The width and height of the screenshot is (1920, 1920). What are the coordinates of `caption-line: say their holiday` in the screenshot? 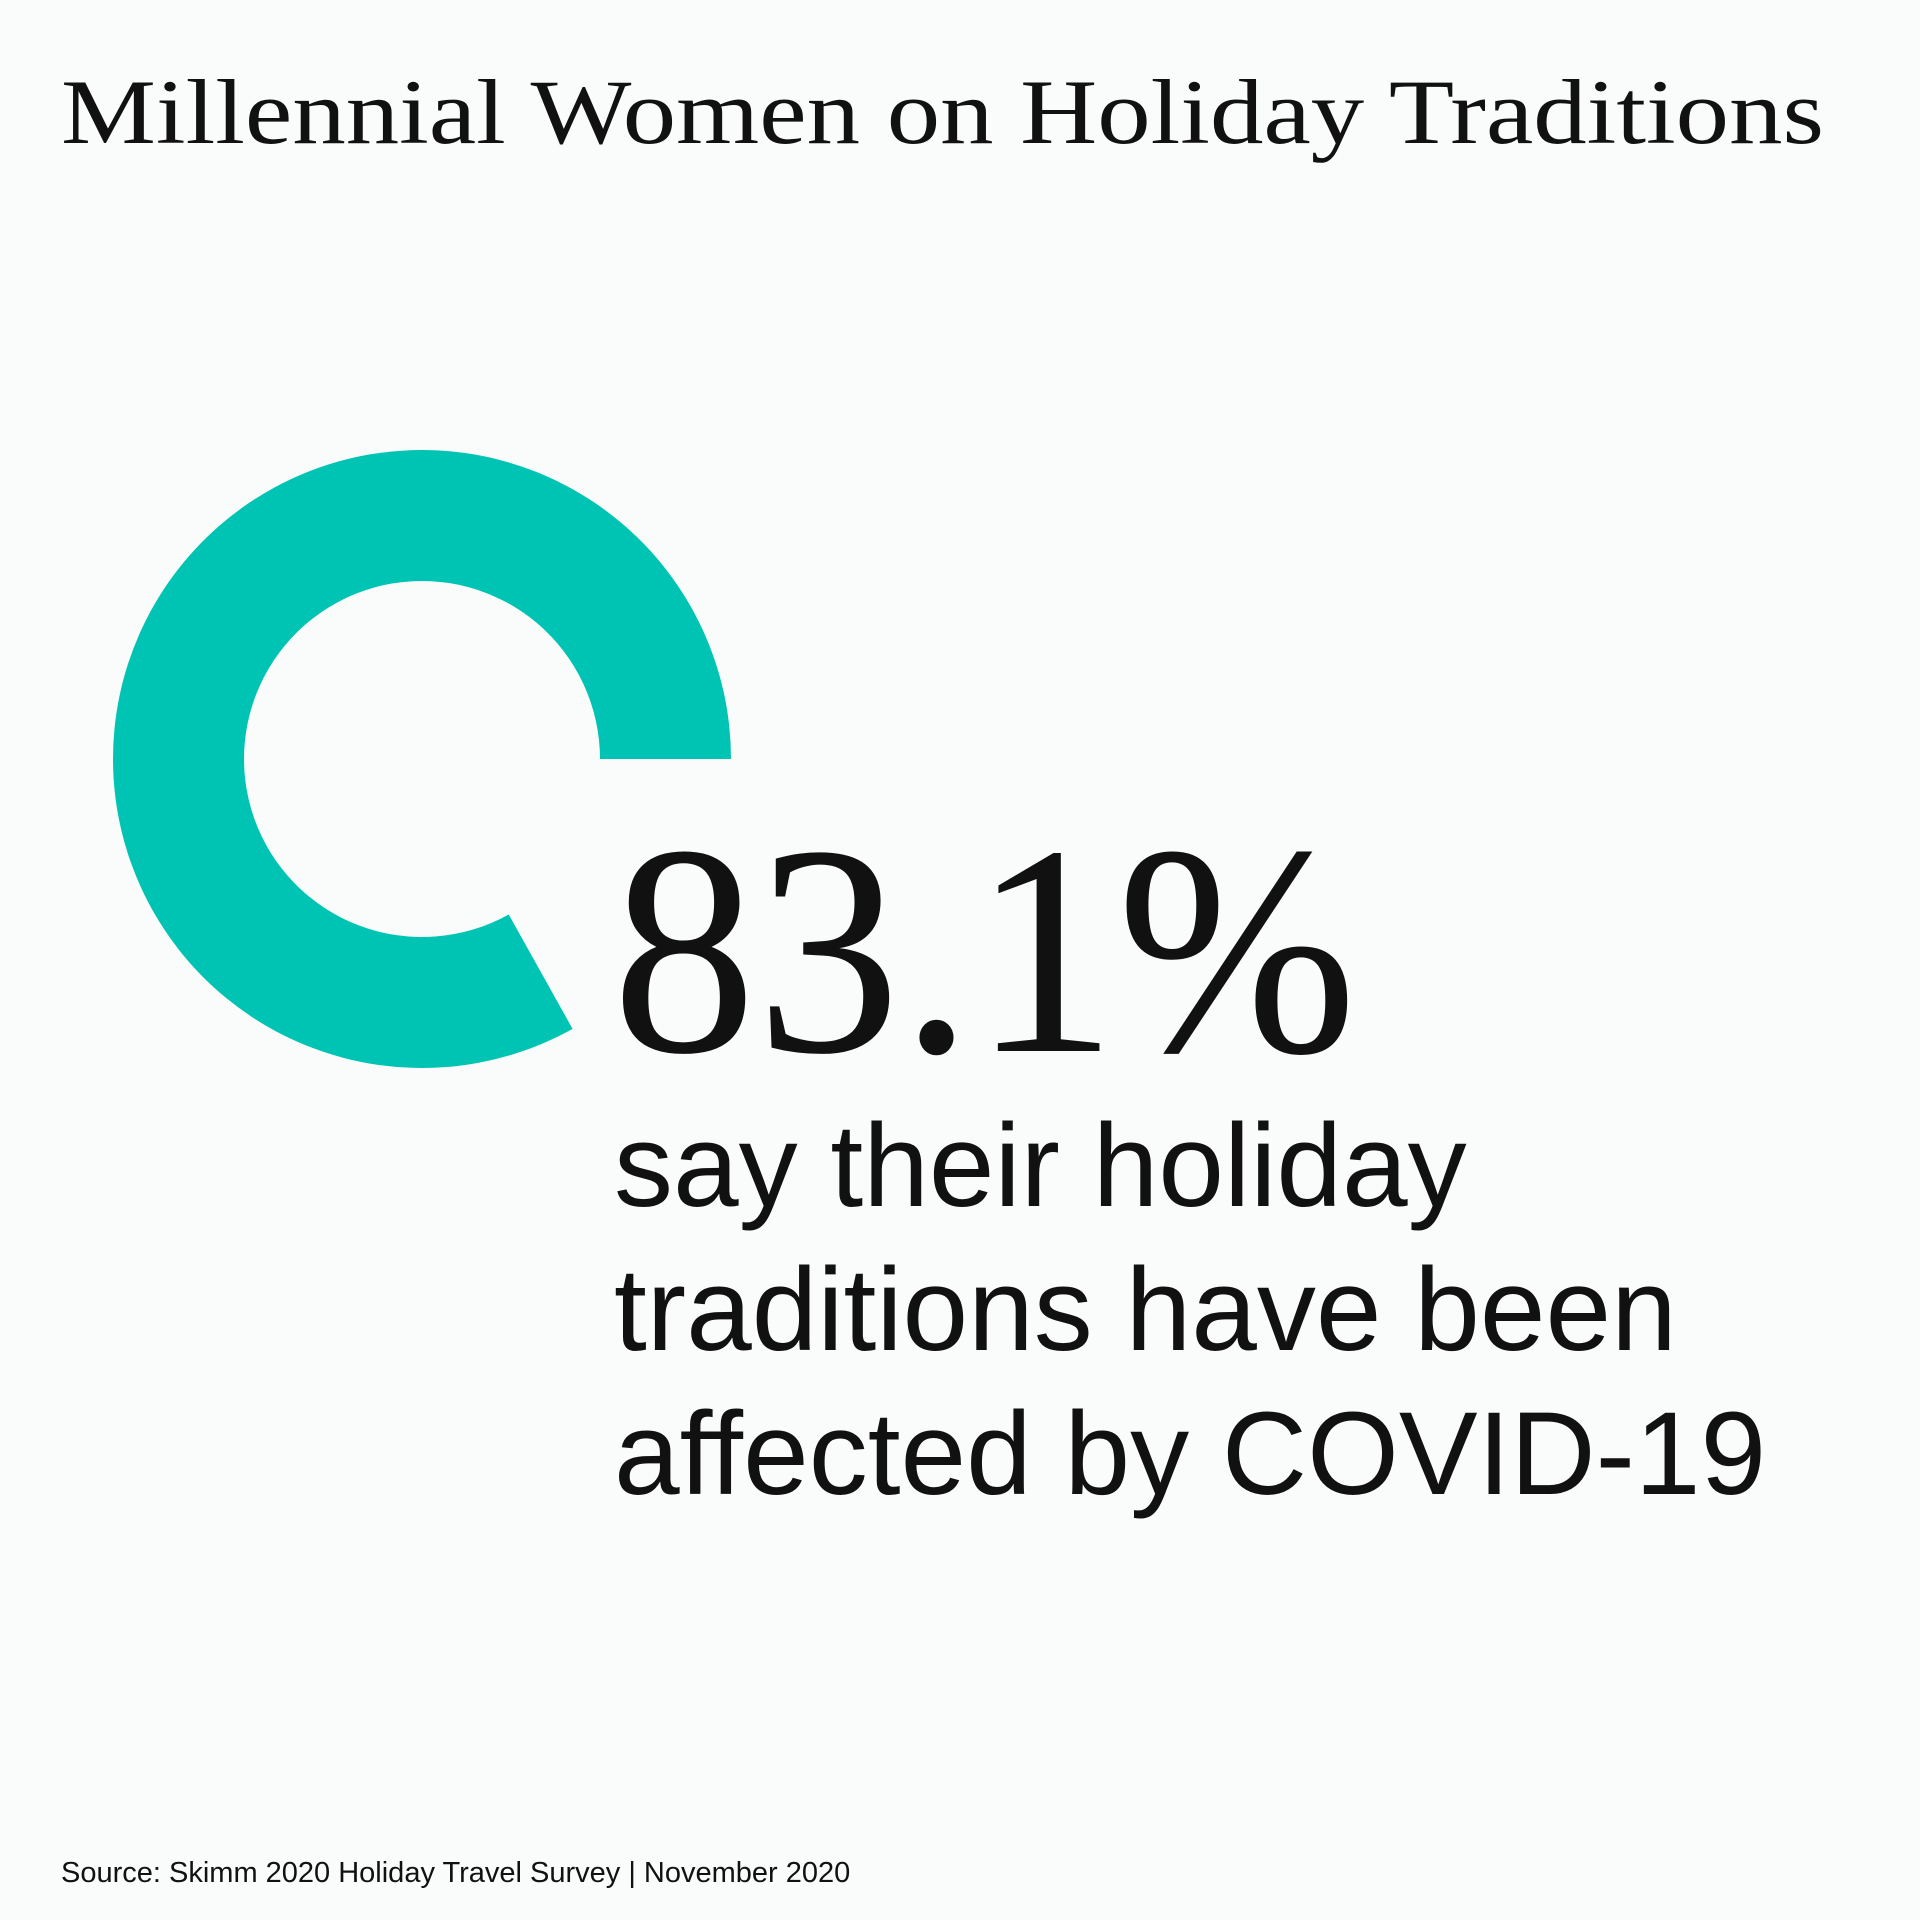 It's located at (1040, 1166).